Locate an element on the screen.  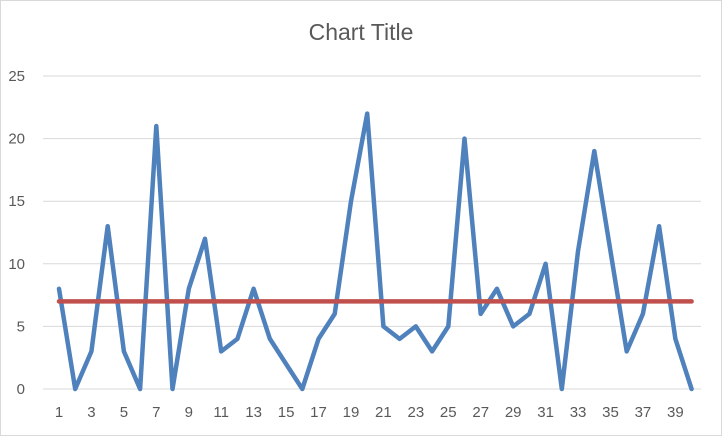
x-tick-label: 33 is located at coordinates (578, 412).